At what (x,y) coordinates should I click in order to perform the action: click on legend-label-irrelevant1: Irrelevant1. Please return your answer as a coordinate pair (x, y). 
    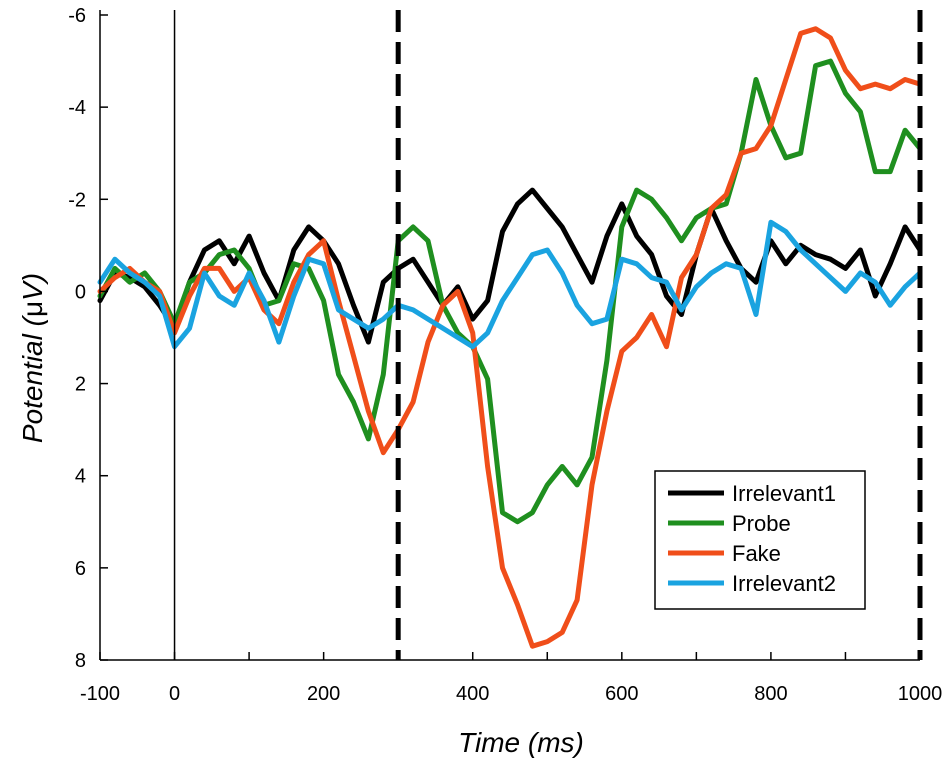
    Looking at the image, I should click on (784, 493).